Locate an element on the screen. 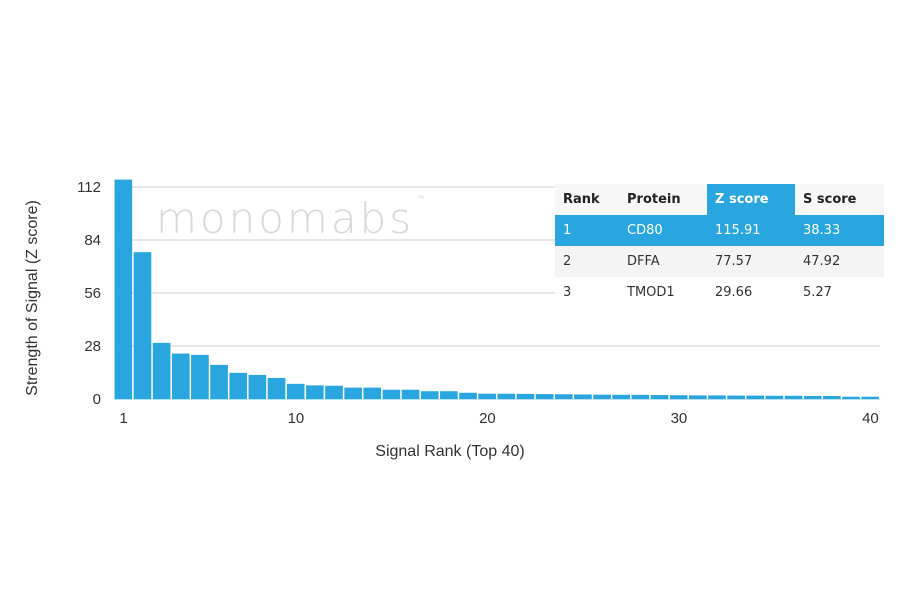 The image size is (900, 599). y-axis-label: Strength of Signal (Z score) is located at coordinates (32, 298).